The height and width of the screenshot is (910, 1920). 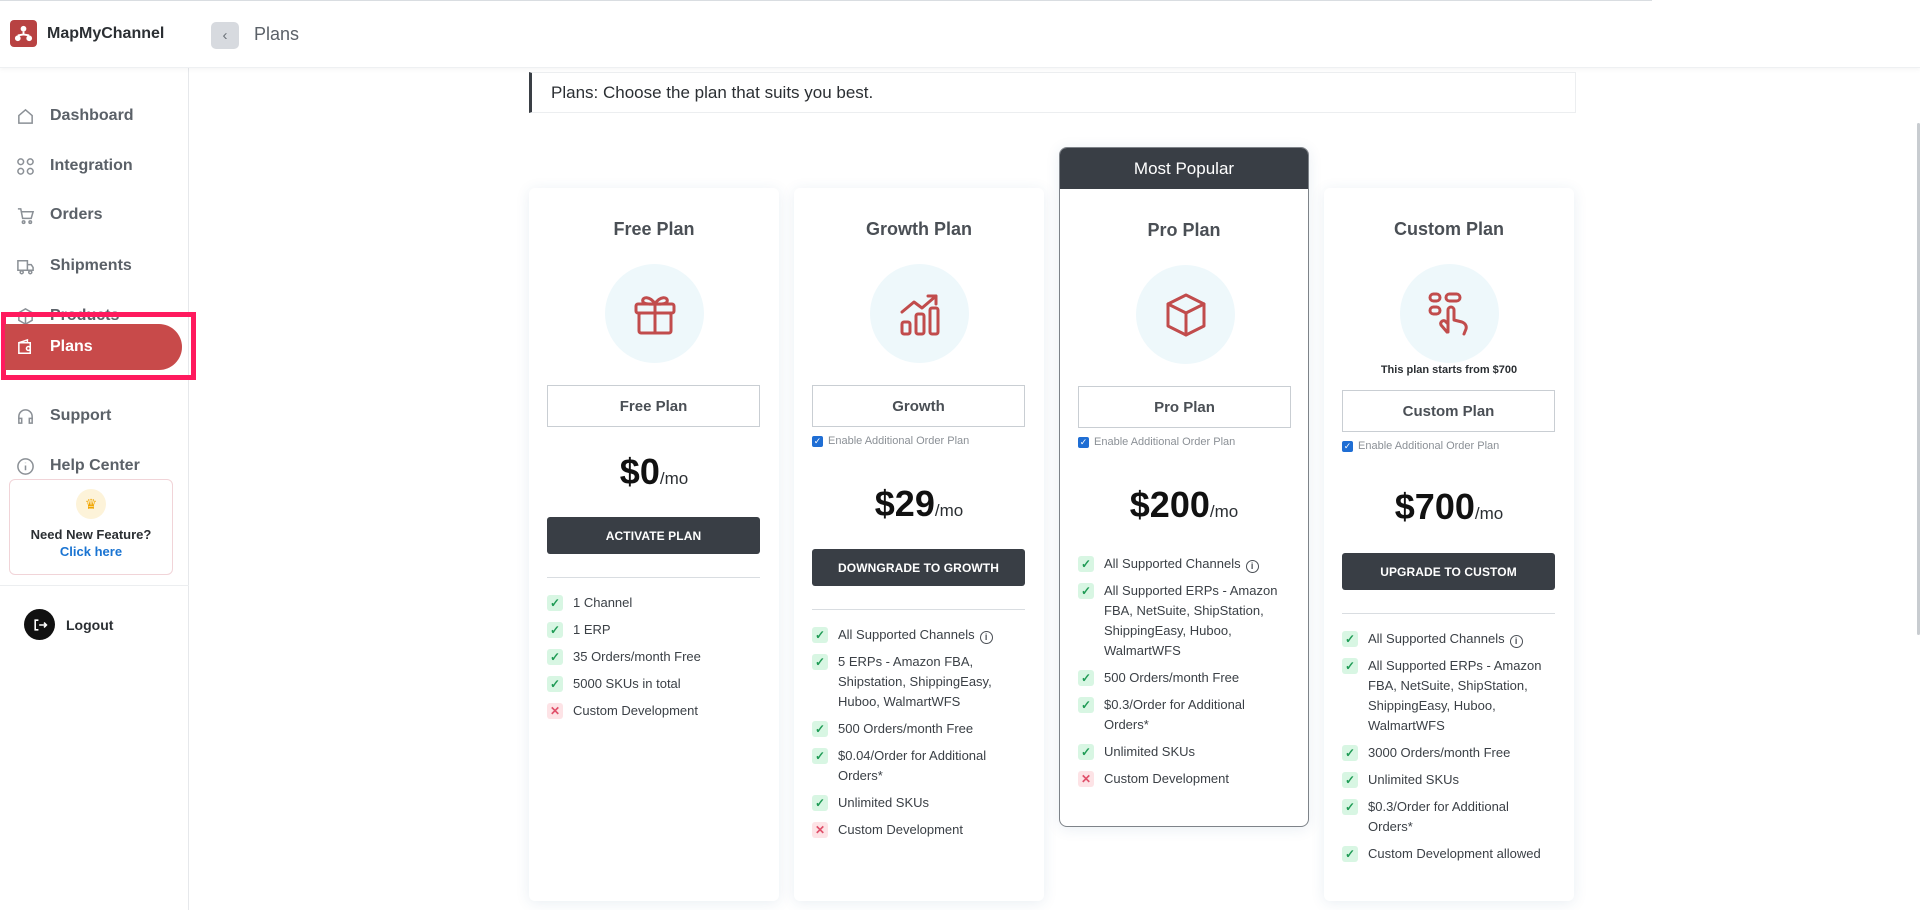 I want to click on plan-select: Pro Plan, so click(x=1184, y=407).